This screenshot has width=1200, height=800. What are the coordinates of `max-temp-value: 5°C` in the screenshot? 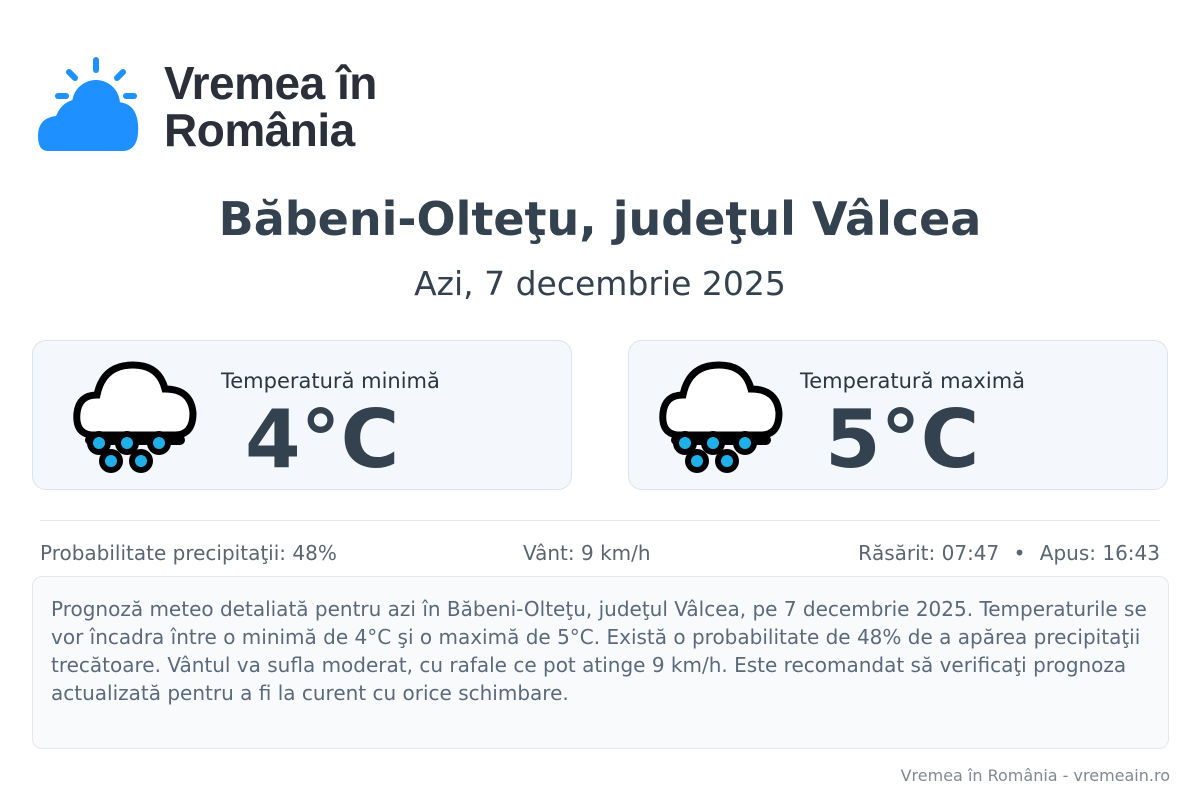 It's located at (902, 439).